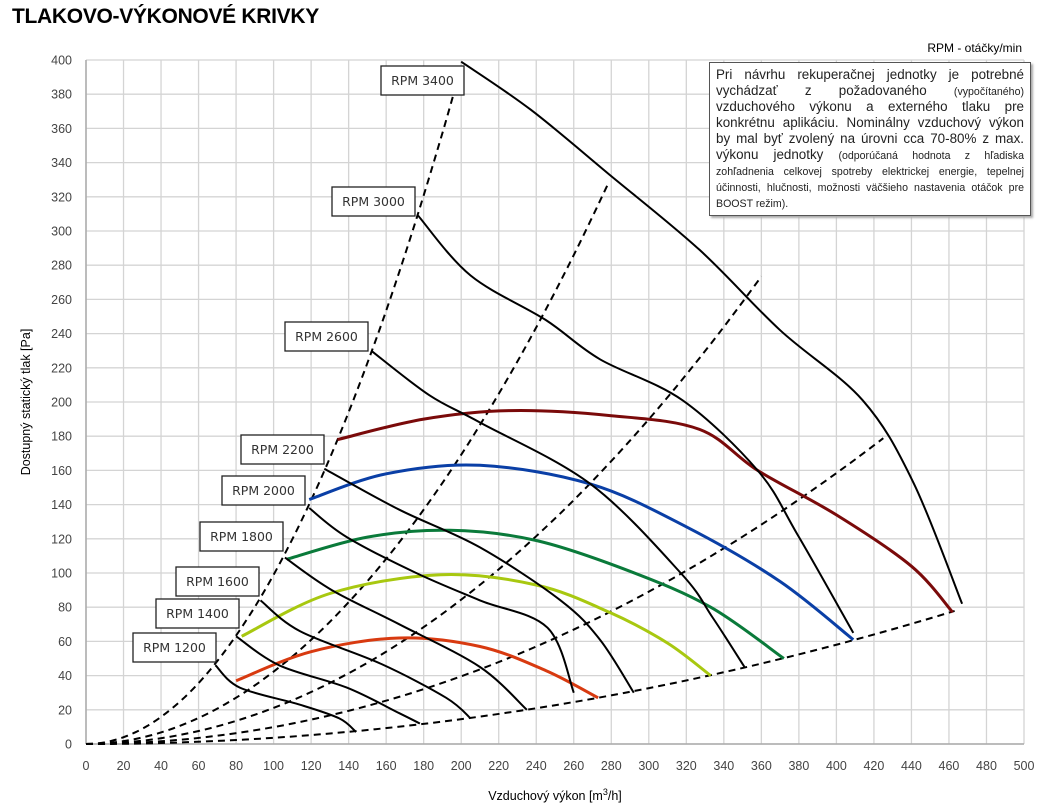 This screenshot has width=1042, height=810. What do you see at coordinates (273, 766) in the screenshot?
I see `x-tick-label: 100` at bounding box center [273, 766].